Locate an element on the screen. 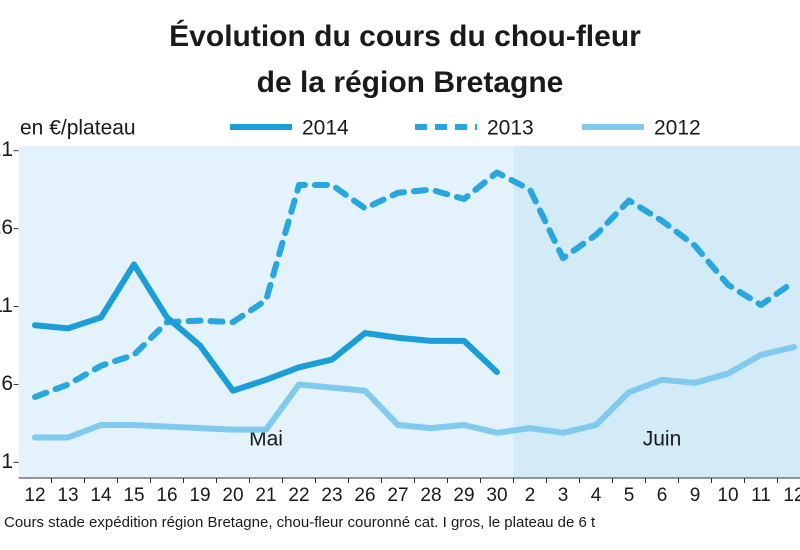  y-tick-label: 16 is located at coordinates (6, 227).